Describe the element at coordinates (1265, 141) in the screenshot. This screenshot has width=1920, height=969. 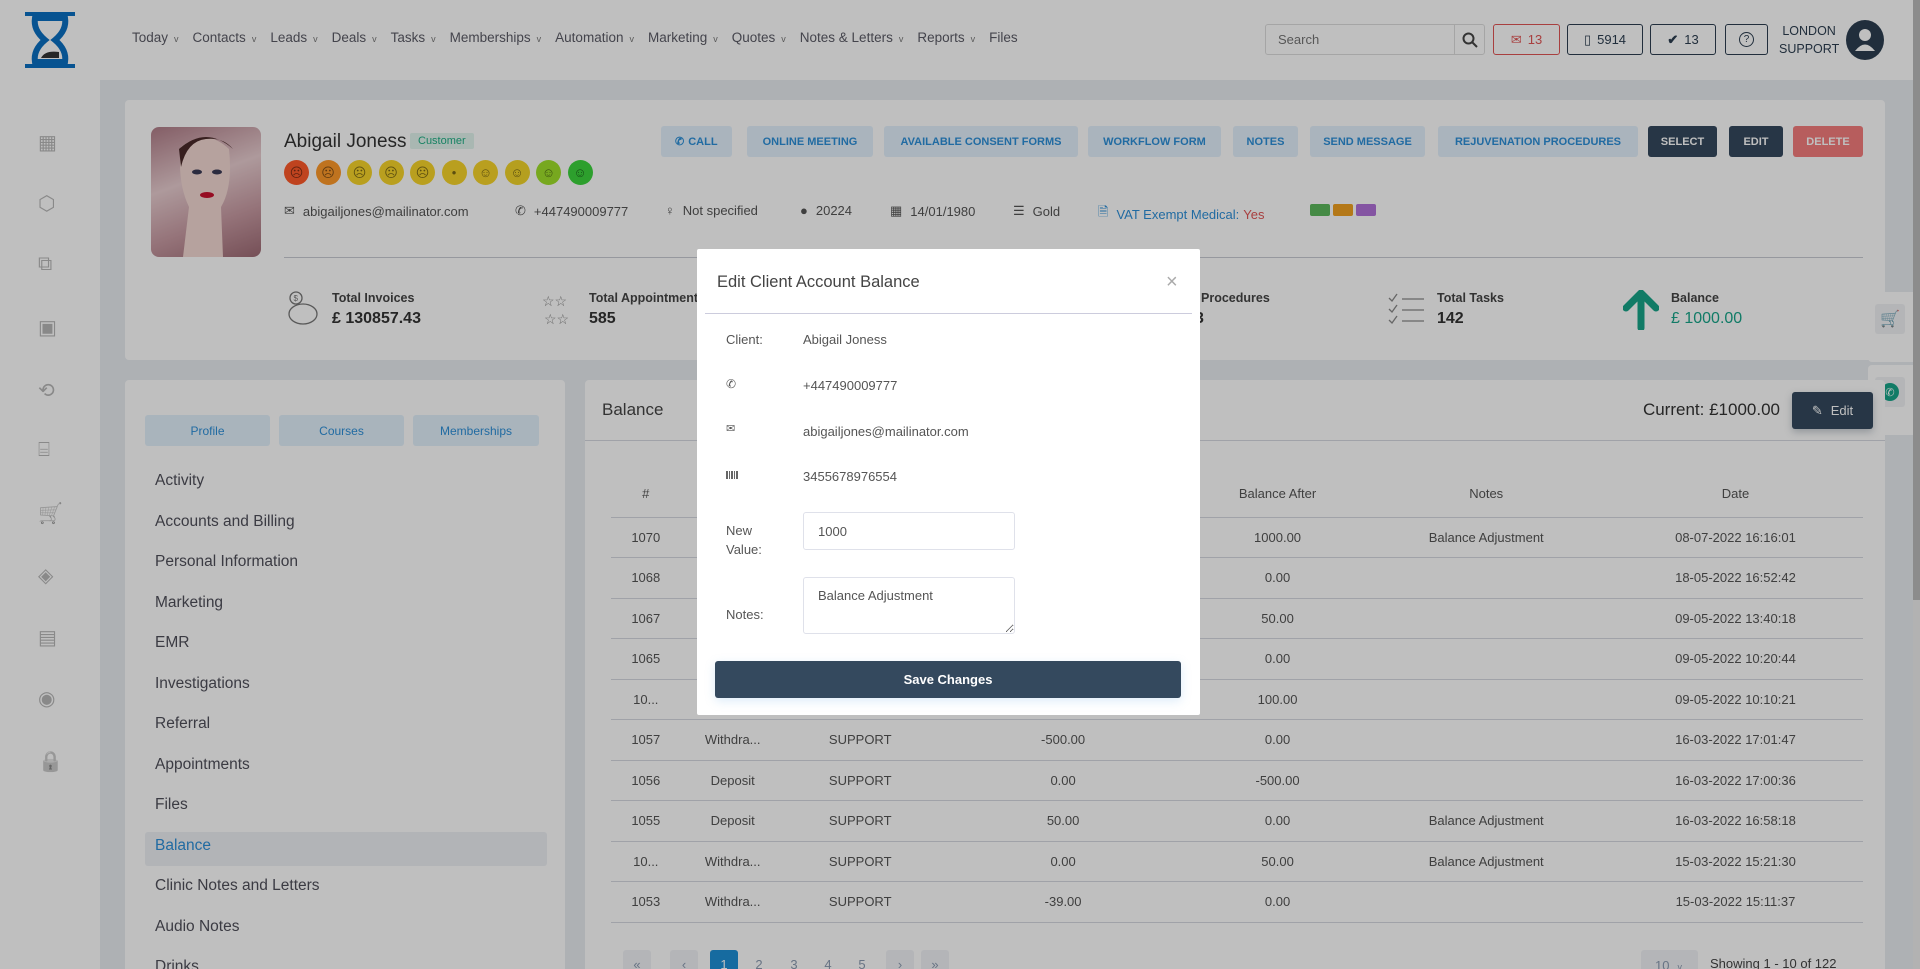
I see `notes-button: NOTES` at that location.